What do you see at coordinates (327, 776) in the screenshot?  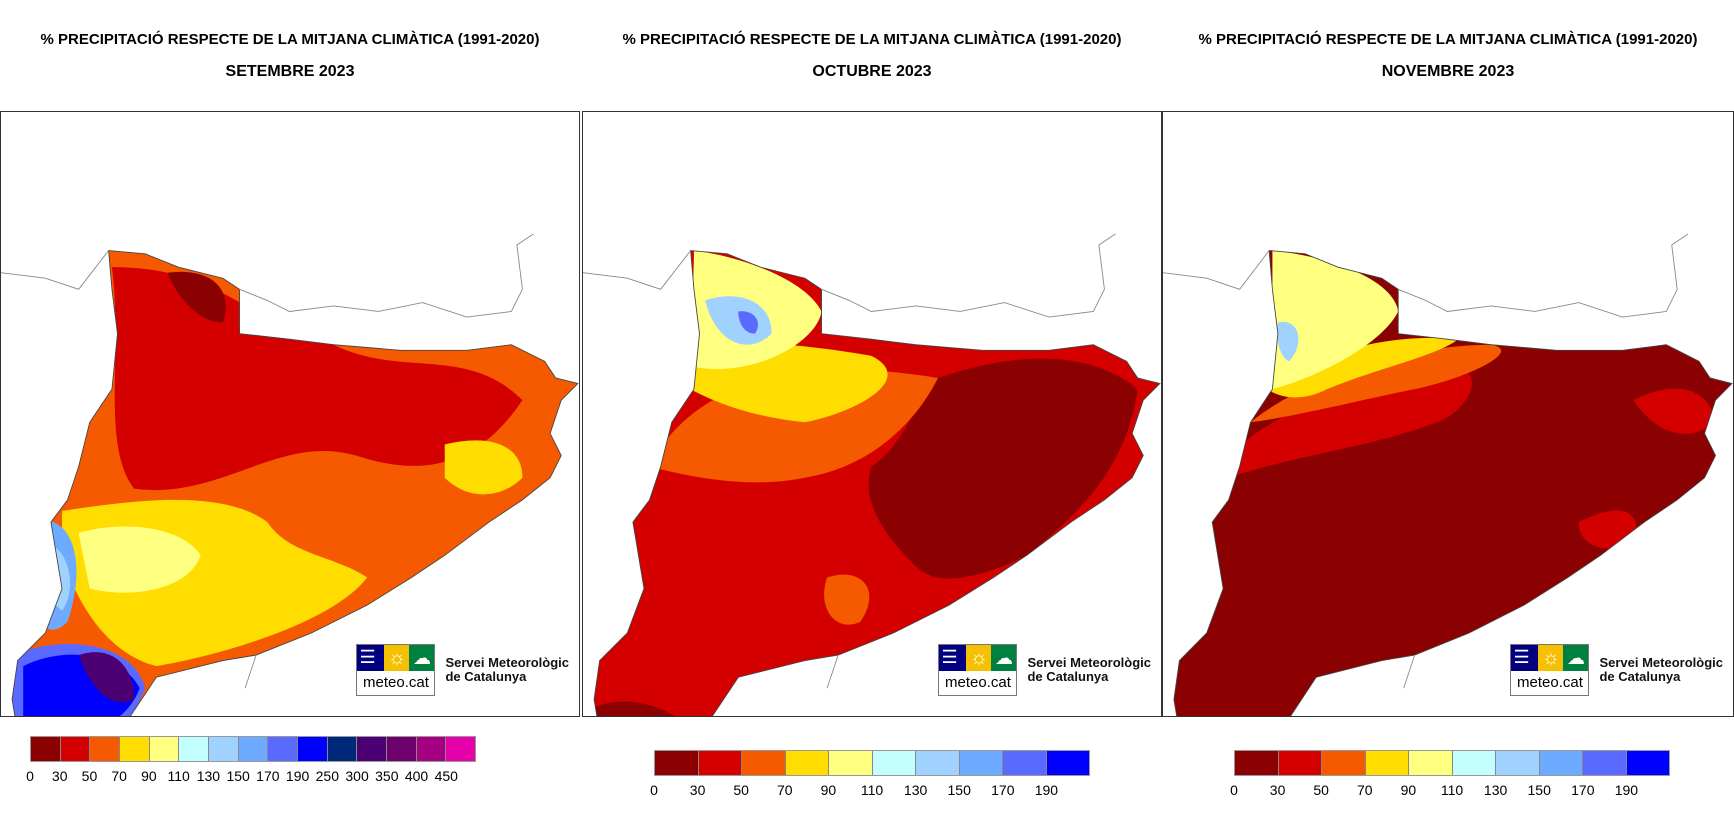 I see `legend-label: 250` at bounding box center [327, 776].